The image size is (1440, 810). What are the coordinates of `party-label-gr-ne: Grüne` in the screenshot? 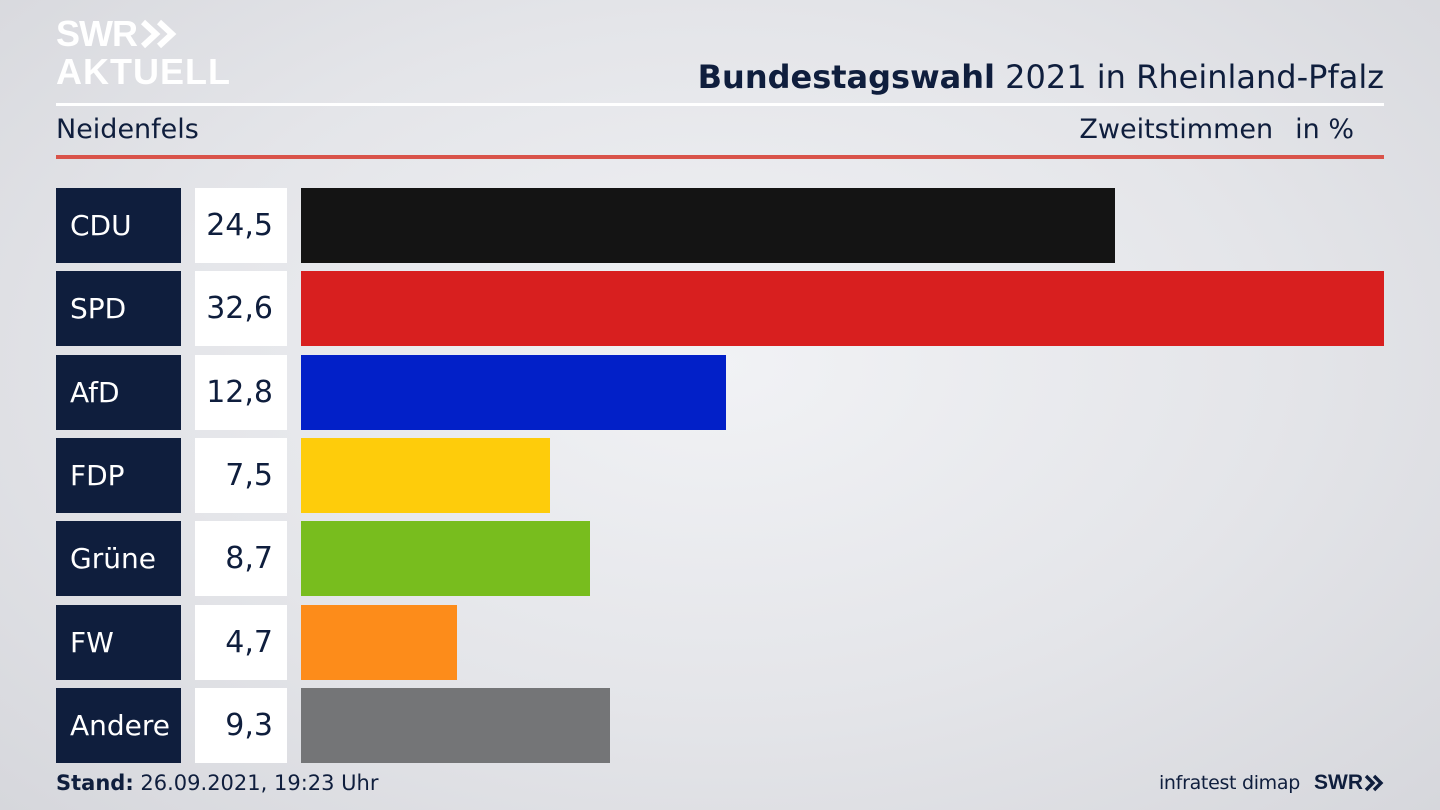 It's located at (118, 558).